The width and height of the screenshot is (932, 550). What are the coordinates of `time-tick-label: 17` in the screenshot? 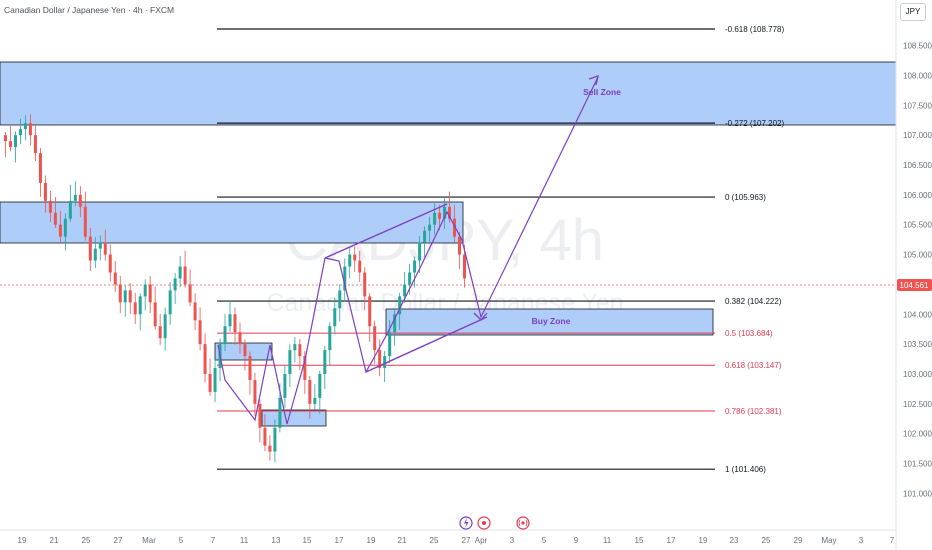 It's located at (671, 540).